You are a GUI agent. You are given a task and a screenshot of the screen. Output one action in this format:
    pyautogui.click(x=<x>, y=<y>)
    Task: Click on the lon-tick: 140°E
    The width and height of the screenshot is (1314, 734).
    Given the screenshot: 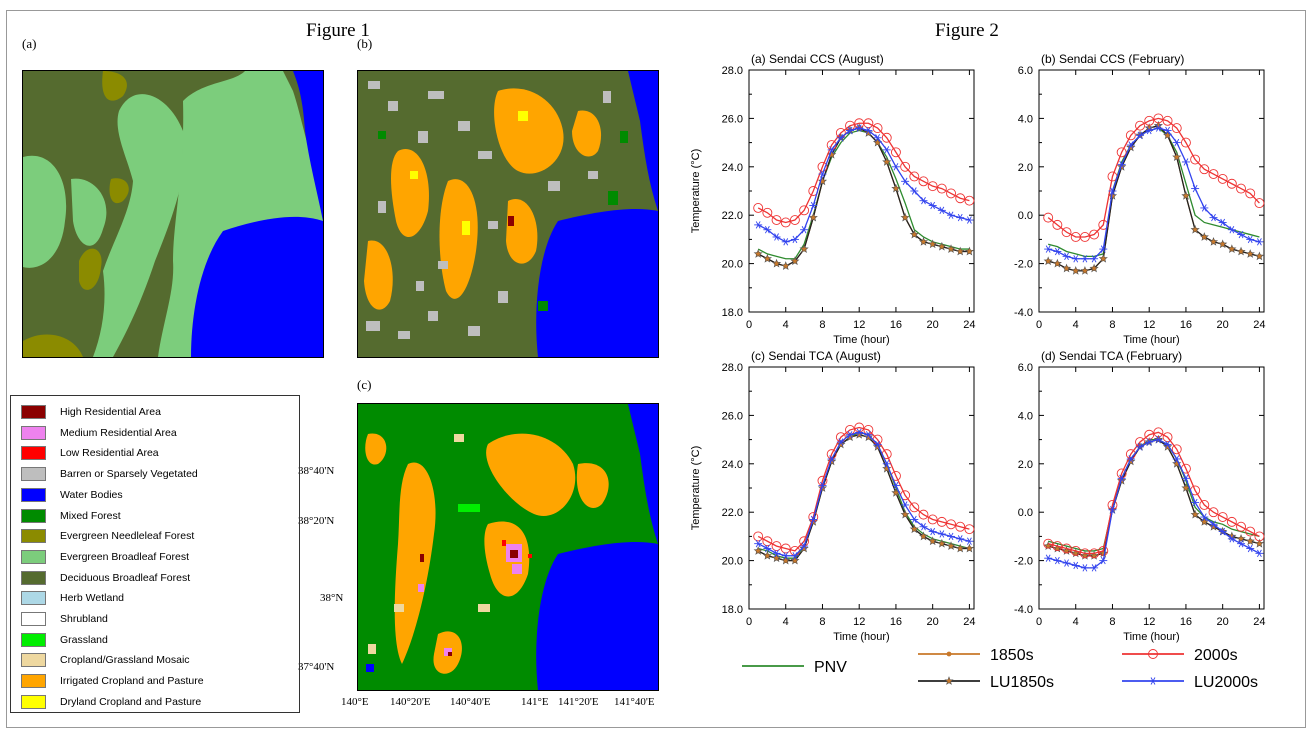 What is the action you would take?
    pyautogui.click(x=355, y=702)
    